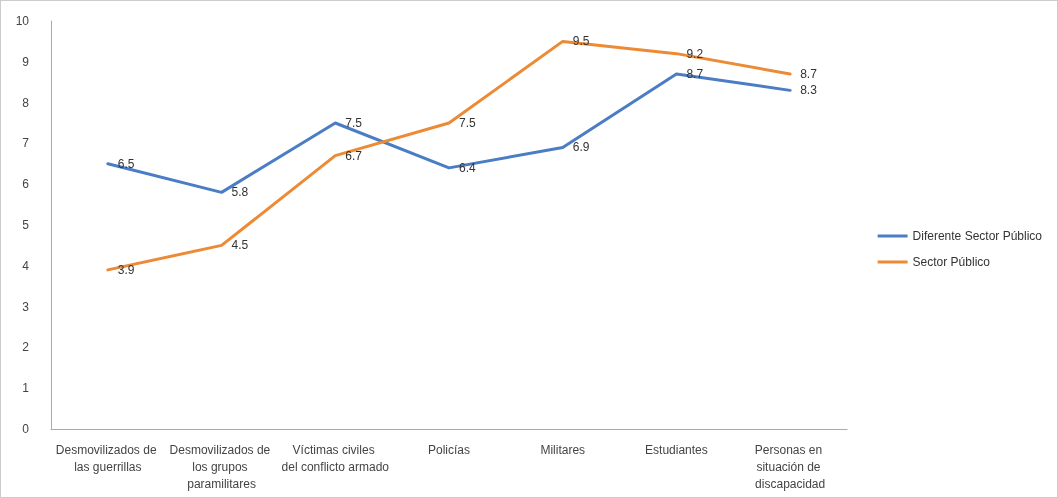 Image resolution: width=1058 pixels, height=498 pixels. Describe the element at coordinates (354, 155) in the screenshot. I see `data-label: 6.7` at that location.